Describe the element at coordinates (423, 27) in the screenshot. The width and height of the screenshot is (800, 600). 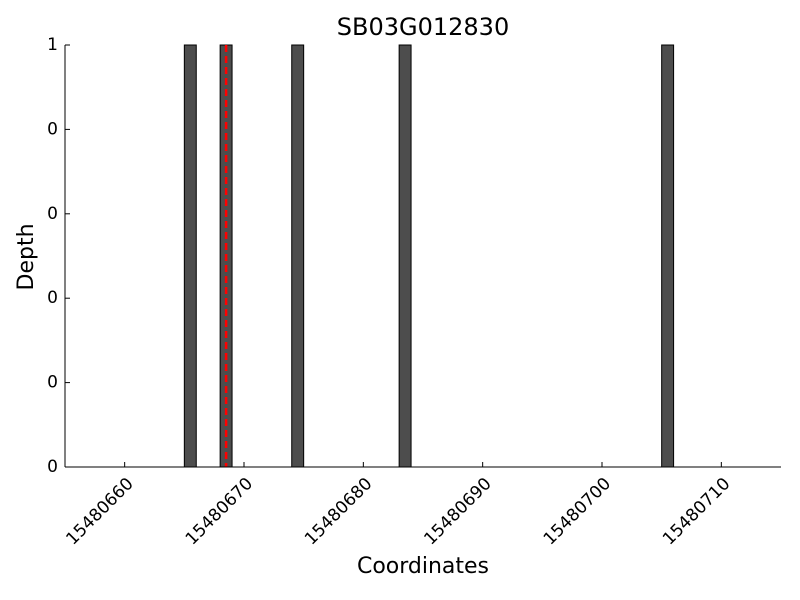
I see `chart-title: SB03G012830` at that location.